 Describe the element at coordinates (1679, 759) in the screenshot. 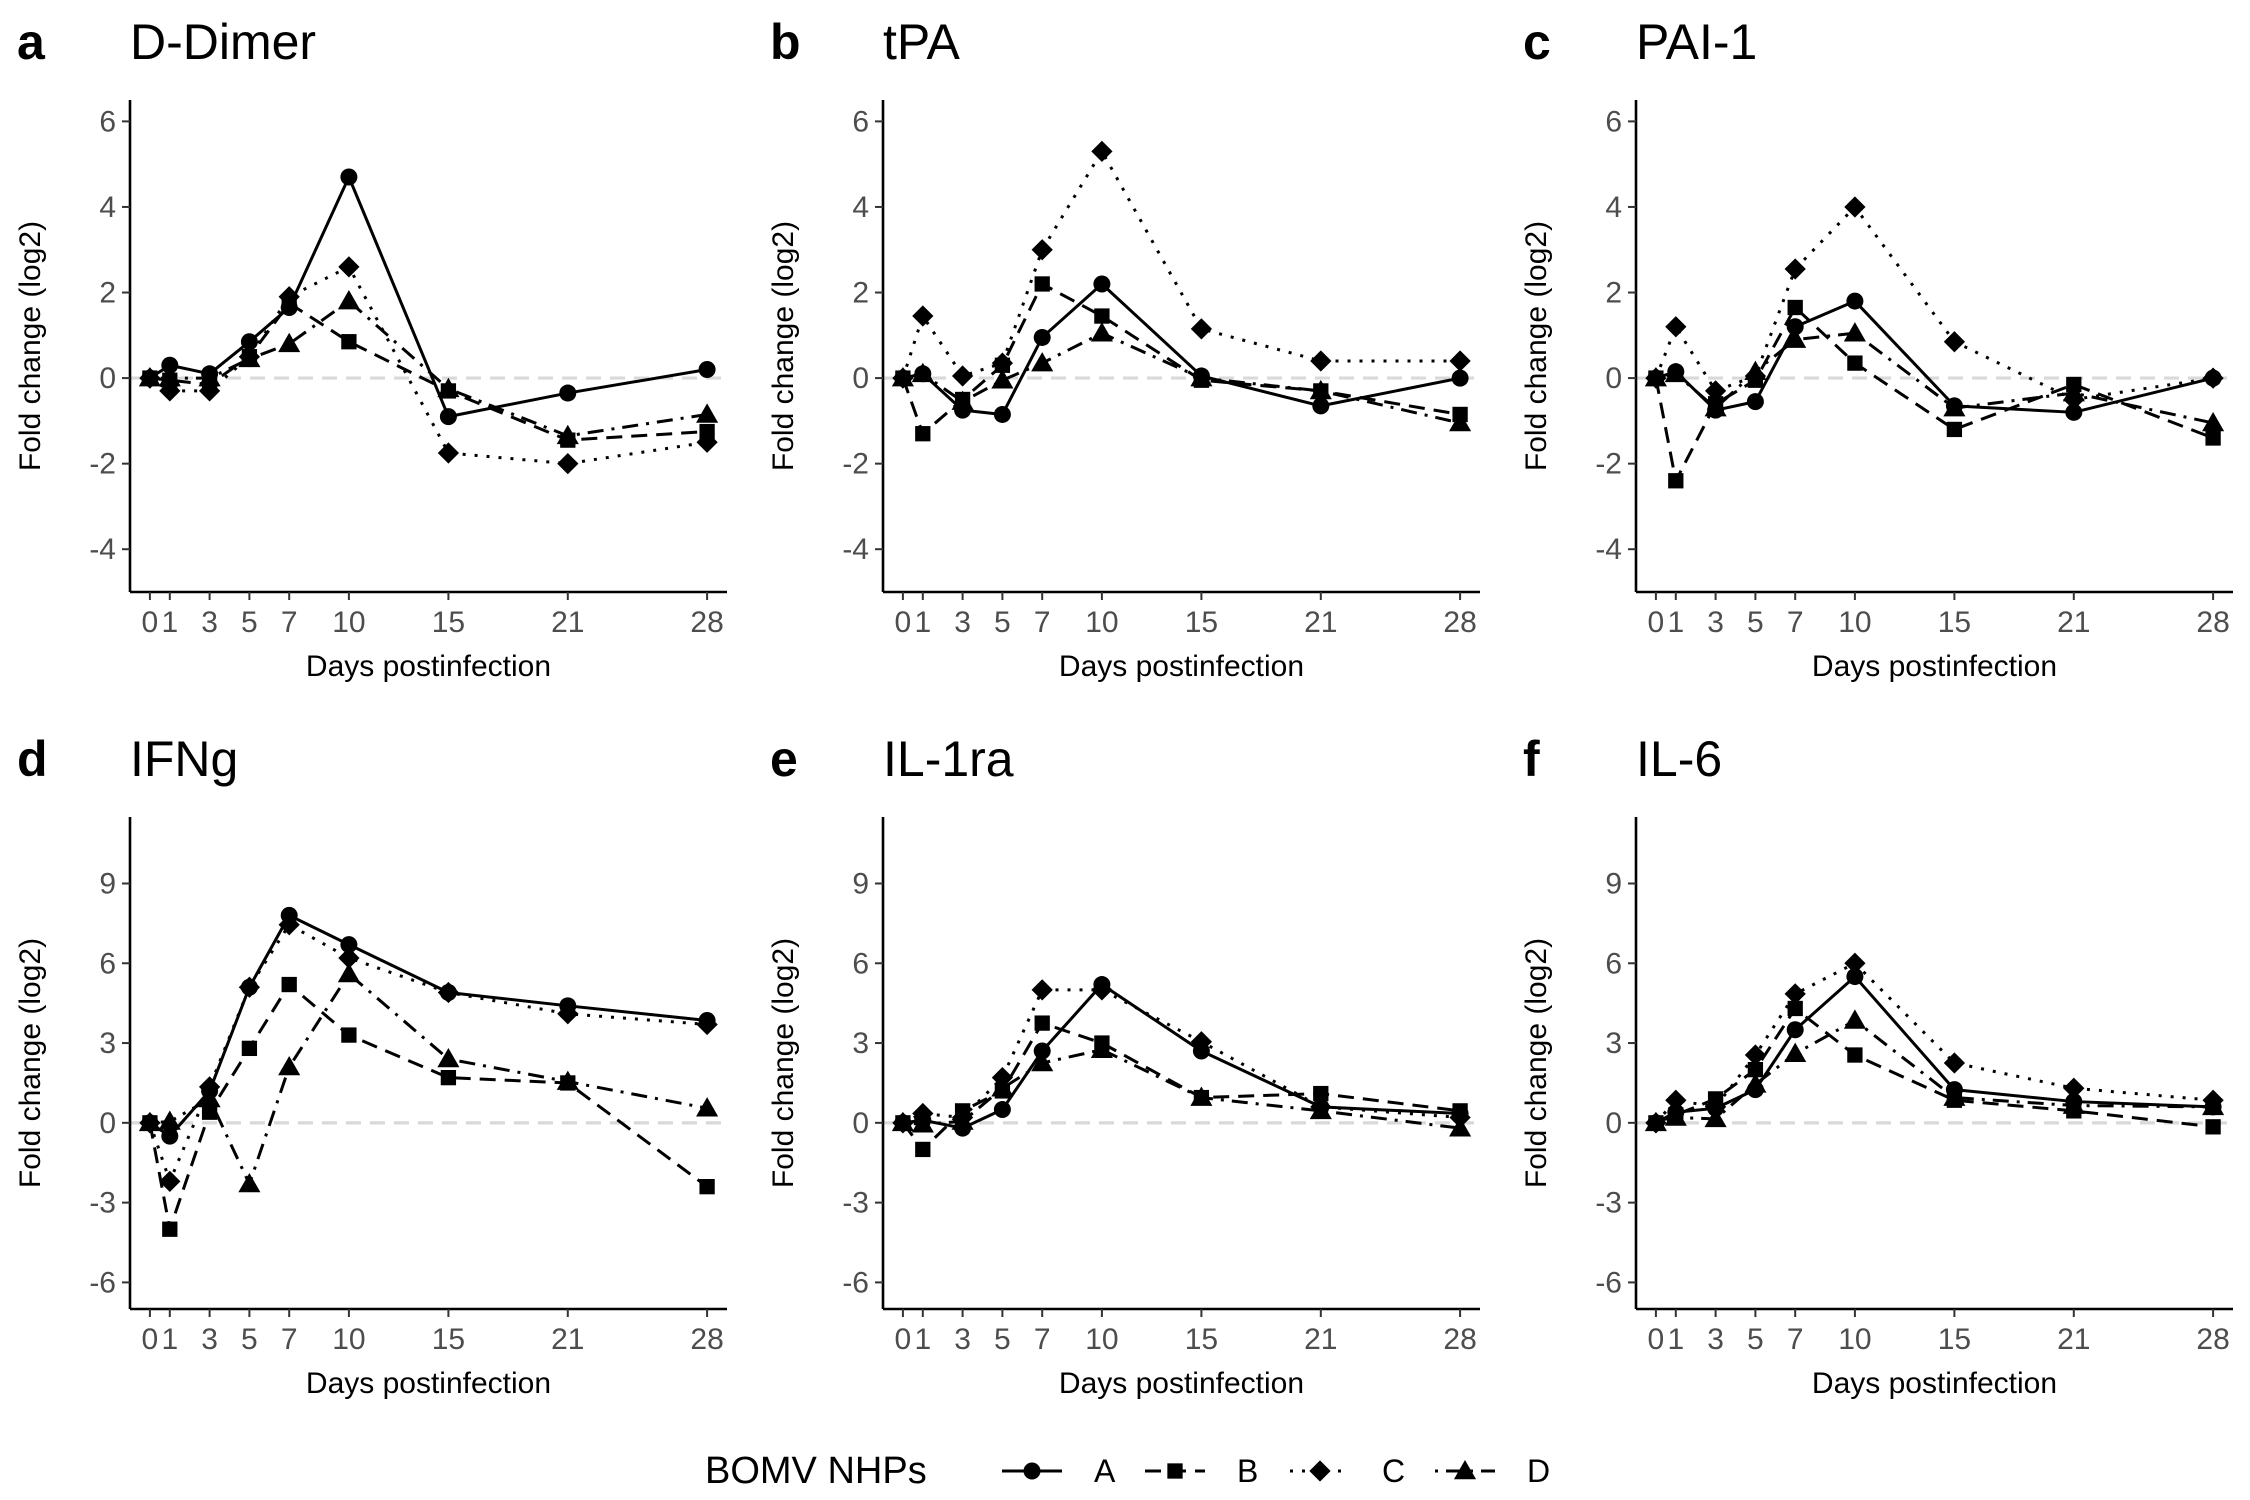

I see `panel-title: IL-6` at that location.